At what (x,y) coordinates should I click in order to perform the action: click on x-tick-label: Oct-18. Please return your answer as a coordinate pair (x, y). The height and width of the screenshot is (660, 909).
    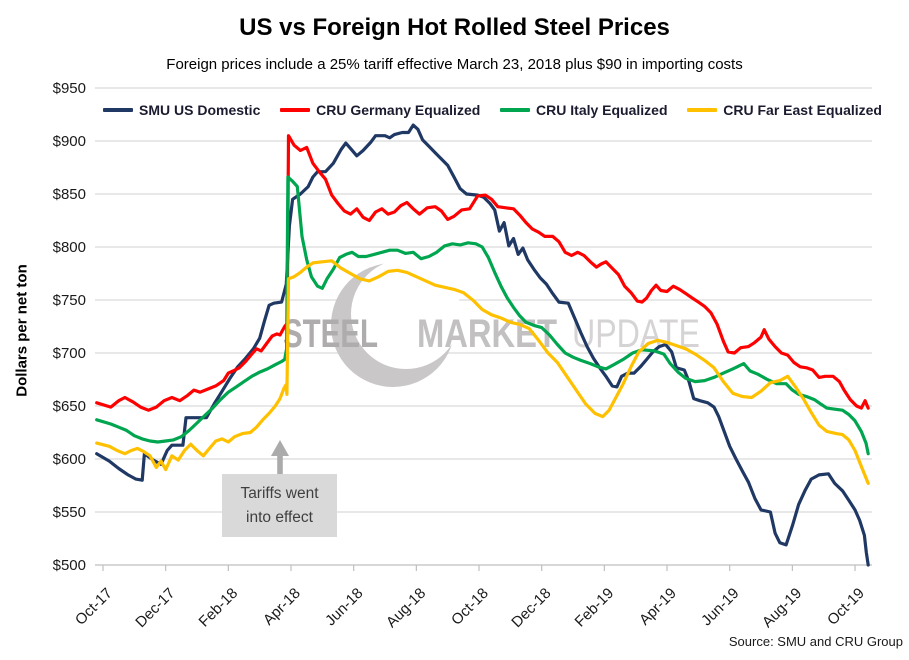
    Looking at the image, I should click on (470, 607).